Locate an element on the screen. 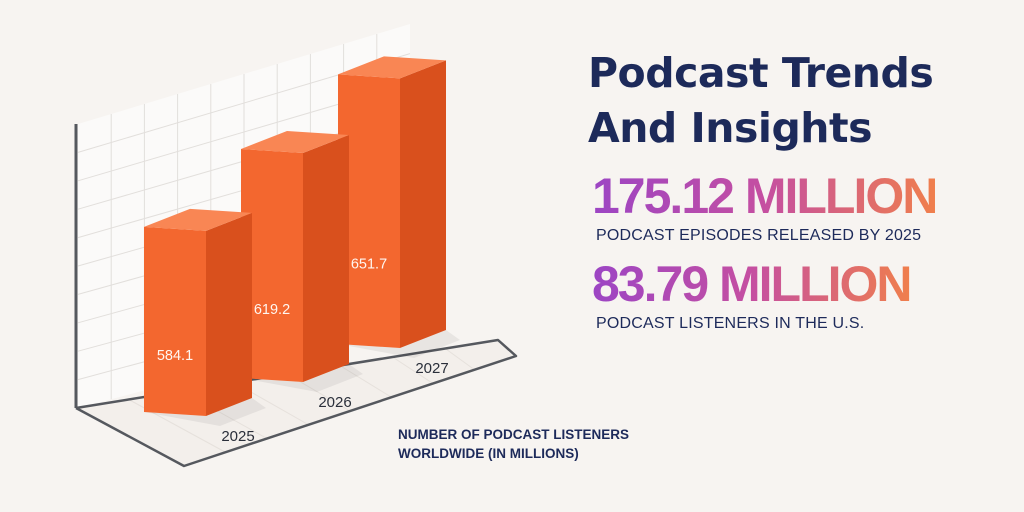  bar-value-label: 651.7 is located at coordinates (369, 265).